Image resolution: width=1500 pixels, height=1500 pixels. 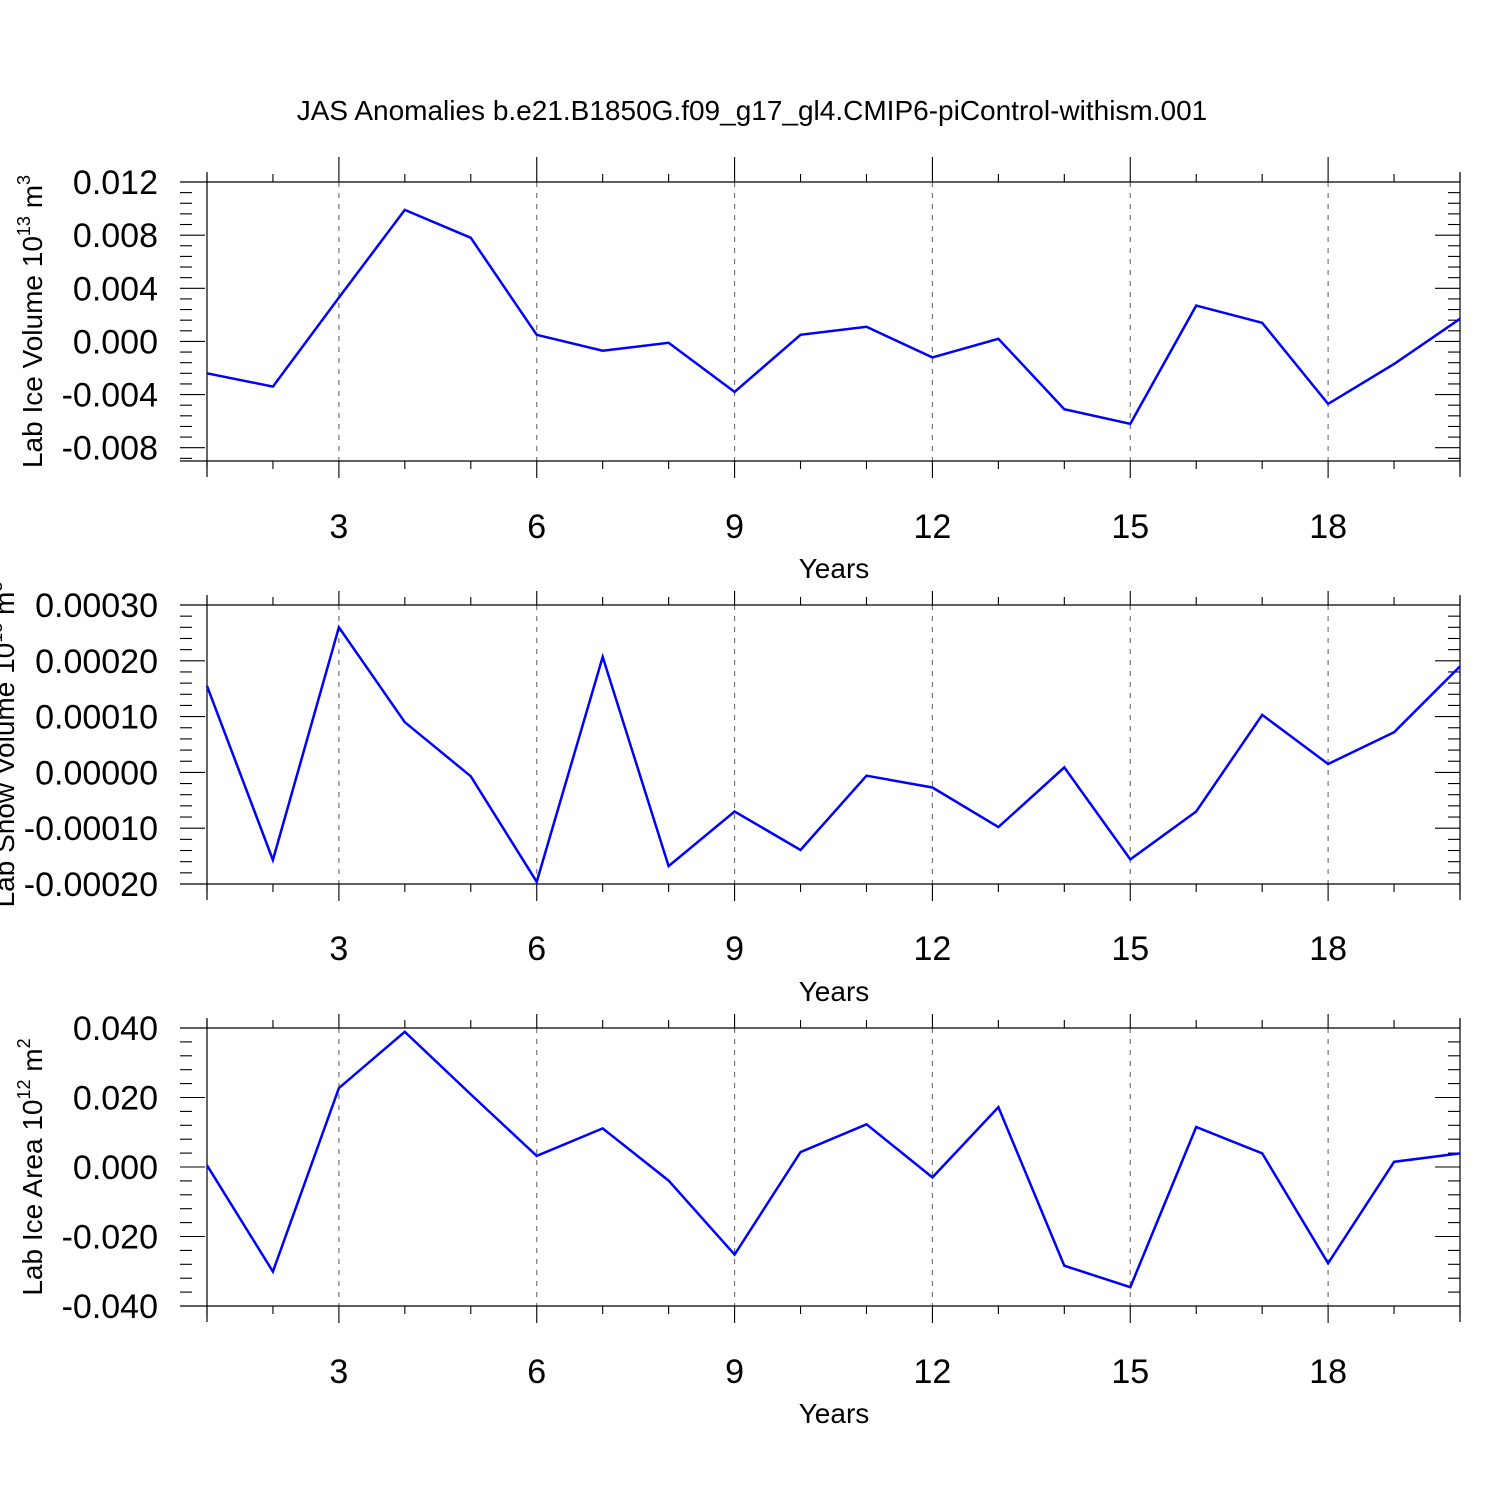 I want to click on y-axis-label-text: Lab Ice Volume 10, so click(x=32, y=352).